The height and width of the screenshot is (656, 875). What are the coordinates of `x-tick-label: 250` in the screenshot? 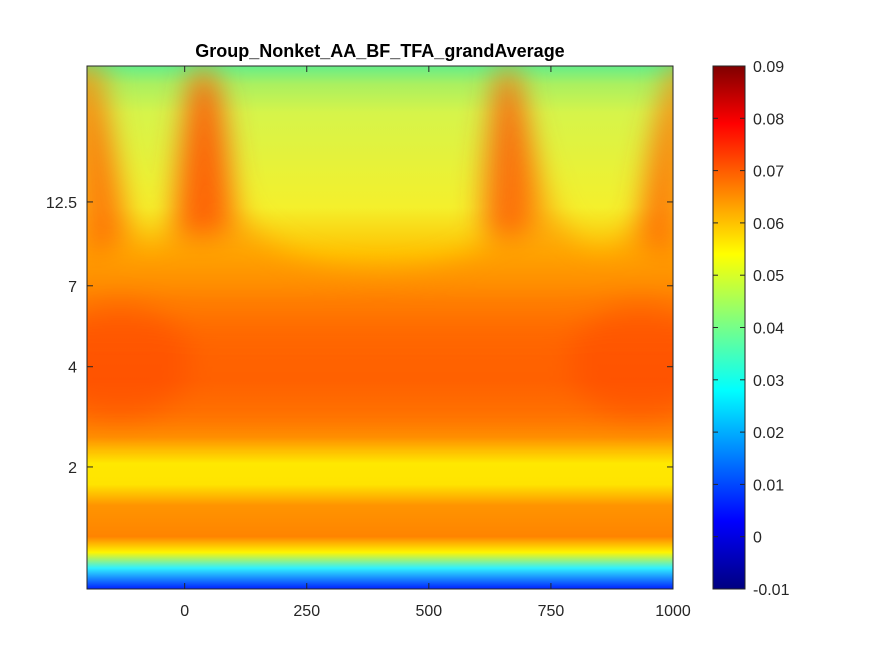 It's located at (306, 611).